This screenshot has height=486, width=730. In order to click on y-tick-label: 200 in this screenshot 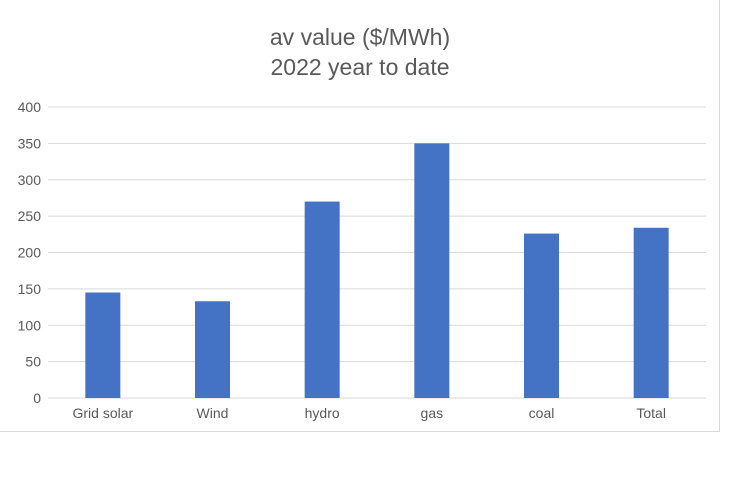, I will do `click(30, 253)`.